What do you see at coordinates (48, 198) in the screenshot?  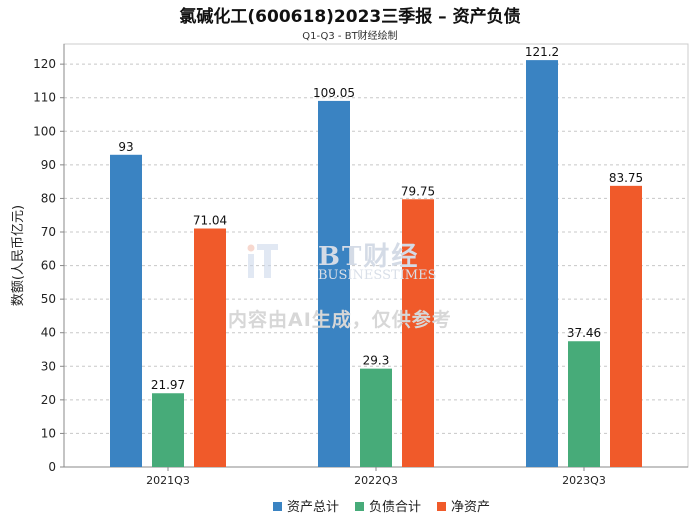 I see `y-tick-label: 80` at bounding box center [48, 198].